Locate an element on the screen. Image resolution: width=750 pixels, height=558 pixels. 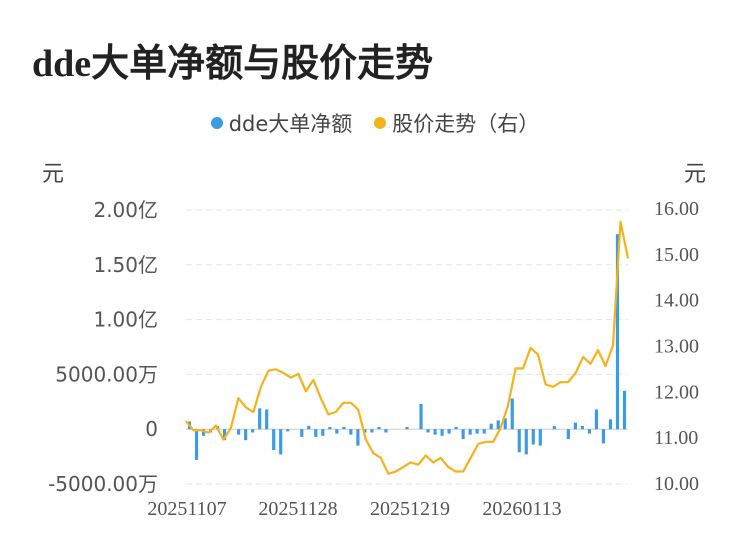
y-left-tick-label: 1.00亿 is located at coordinates (125, 320).